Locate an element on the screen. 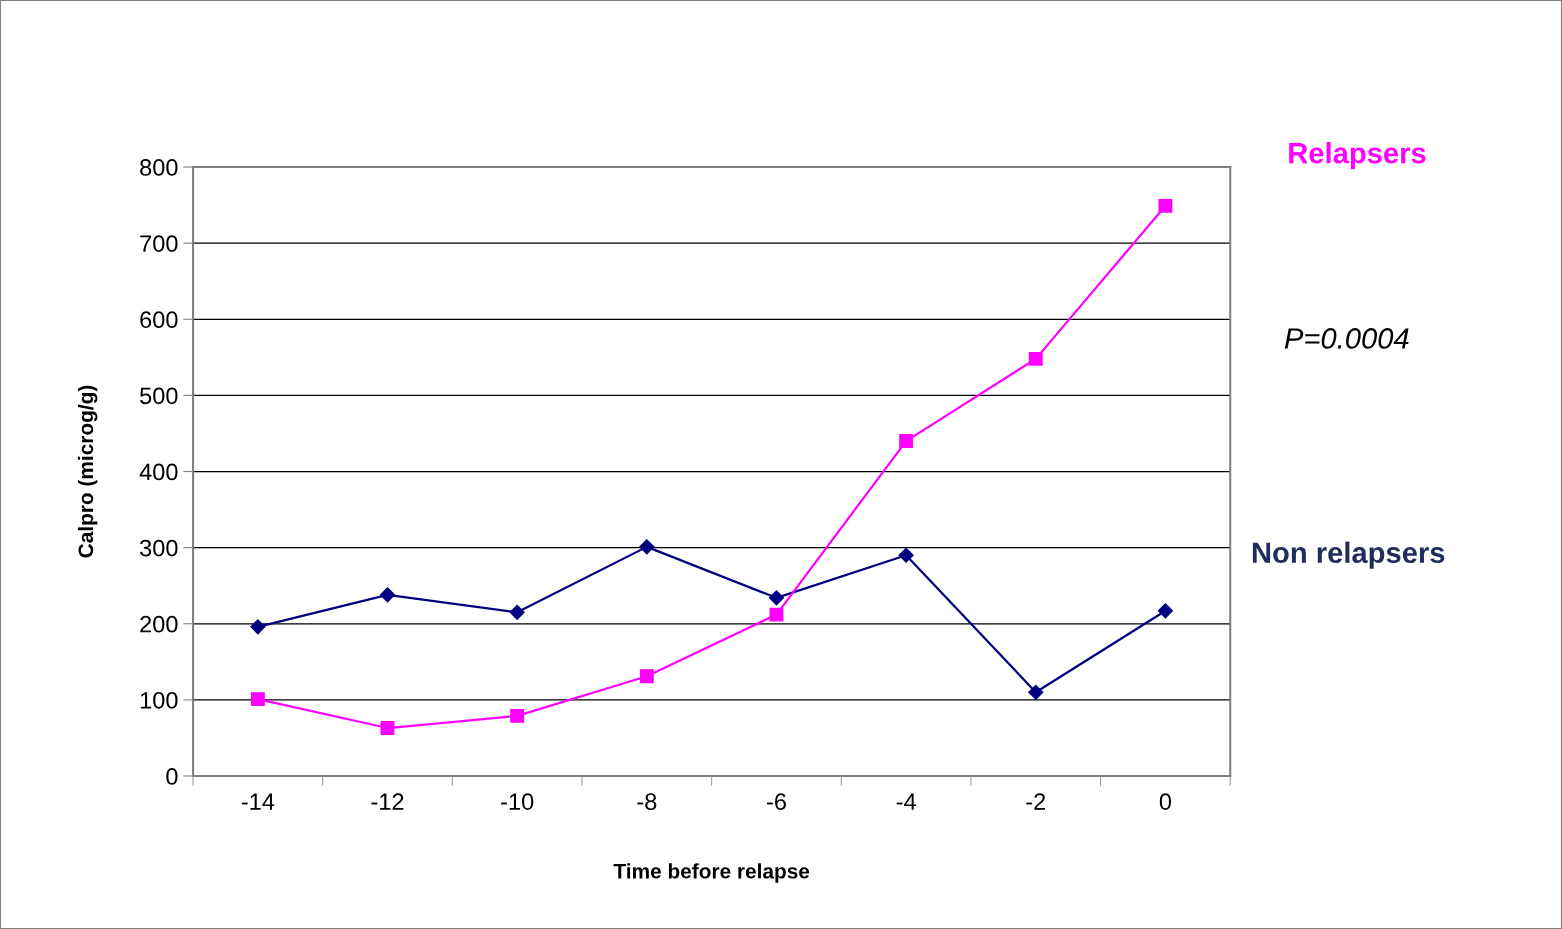  text: Non relapsers is located at coordinates (1348, 555).